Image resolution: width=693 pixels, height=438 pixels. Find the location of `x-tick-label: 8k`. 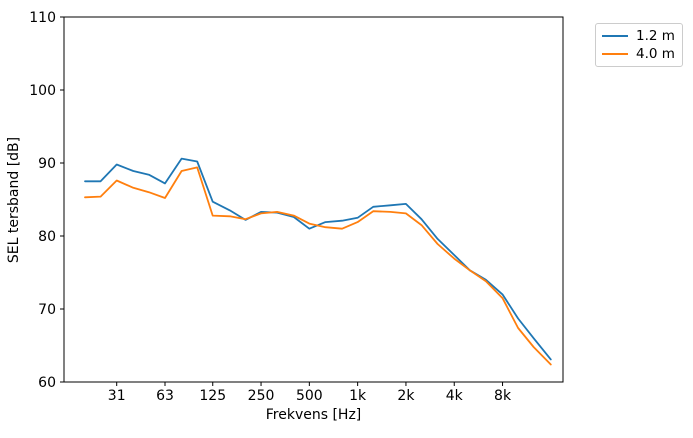

x-tick-label: 8k is located at coordinates (503, 396).